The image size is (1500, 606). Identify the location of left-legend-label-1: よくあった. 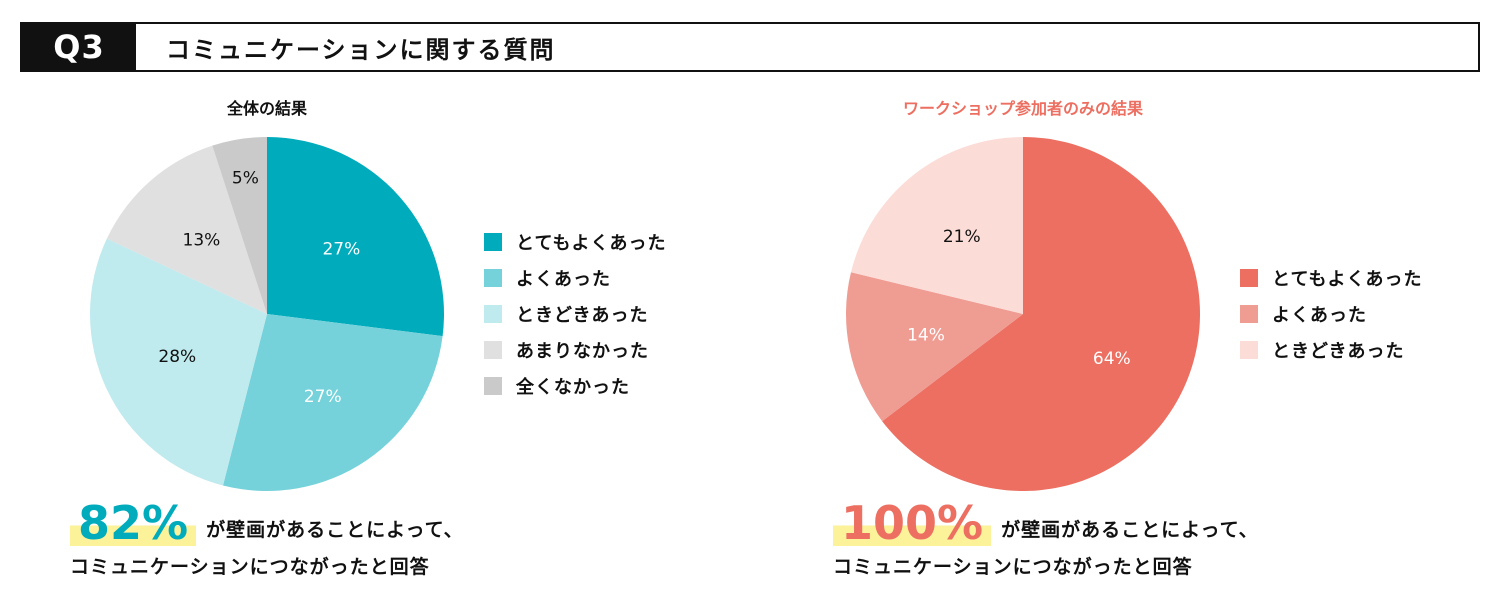
(563, 279).